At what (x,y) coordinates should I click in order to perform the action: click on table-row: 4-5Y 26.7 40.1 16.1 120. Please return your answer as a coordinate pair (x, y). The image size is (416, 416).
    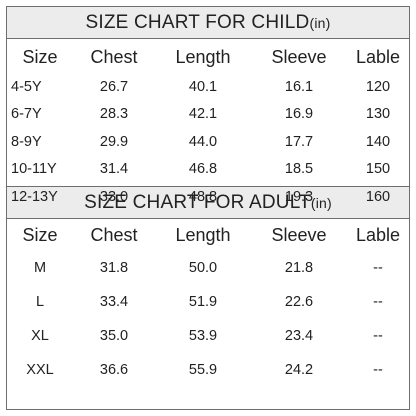
    Looking at the image, I should click on (208, 87).